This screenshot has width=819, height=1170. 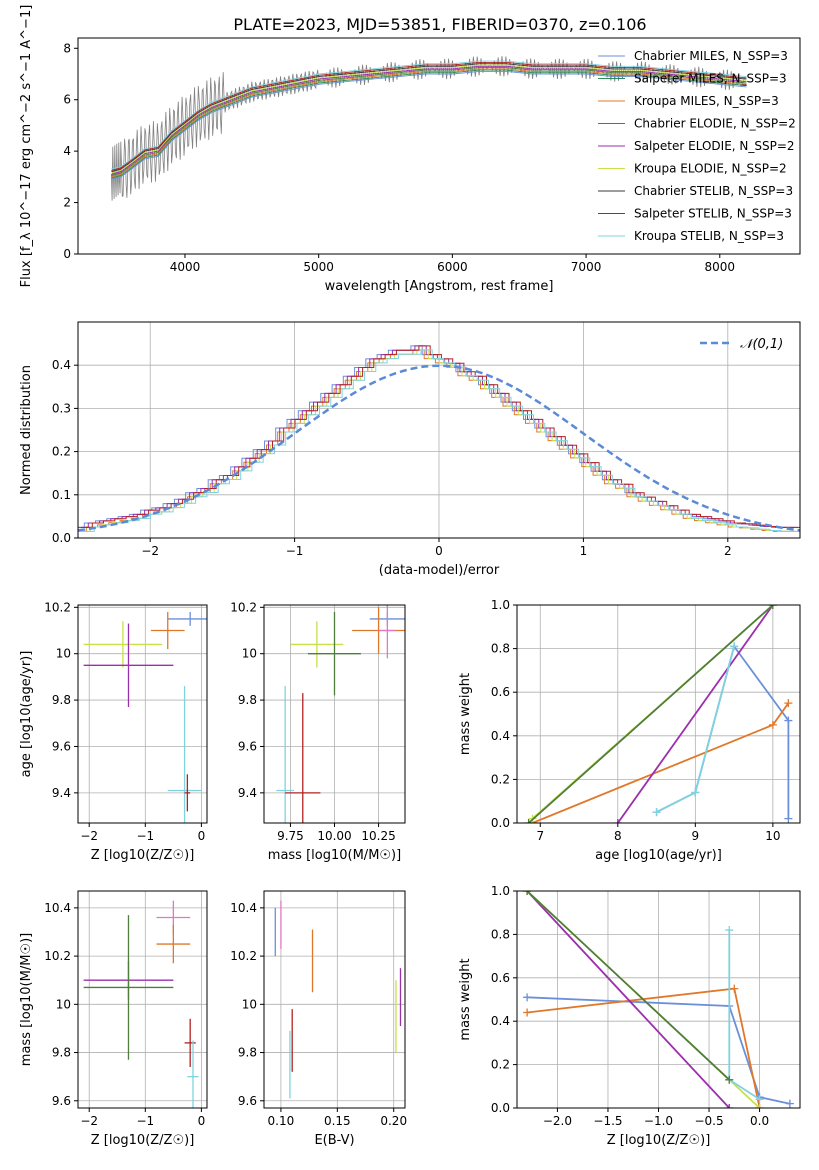 I want to click on y-axis-label: age [log10(age/yr)], so click(x=26, y=714).